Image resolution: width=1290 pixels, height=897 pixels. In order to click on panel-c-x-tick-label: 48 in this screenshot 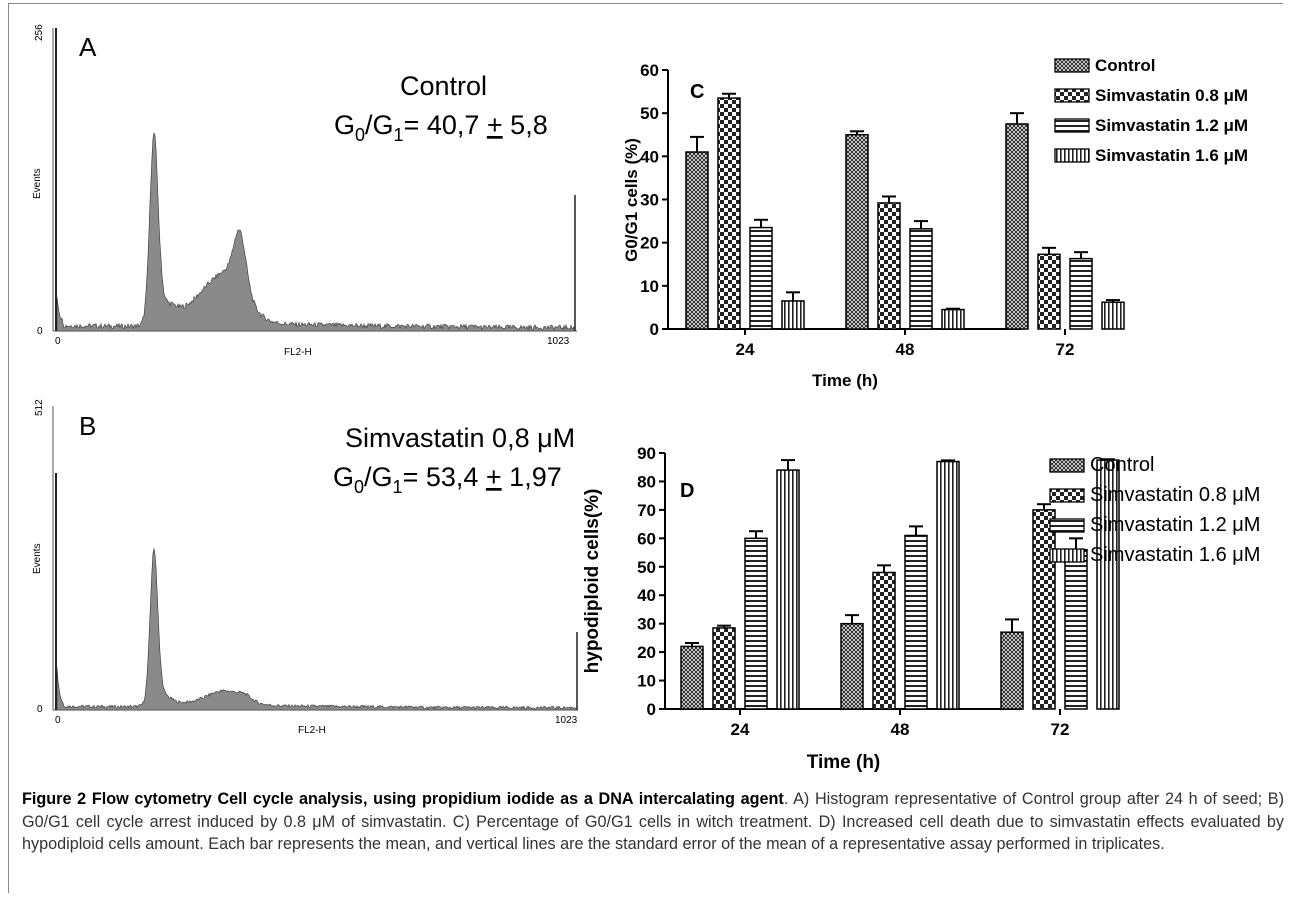, I will do `click(905, 349)`.